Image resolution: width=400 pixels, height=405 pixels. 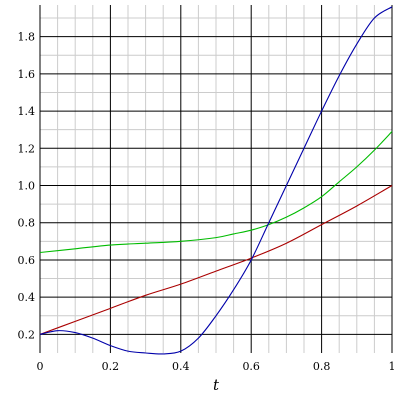 I want to click on x-tick-label-3: 0.6, so click(x=251, y=366).